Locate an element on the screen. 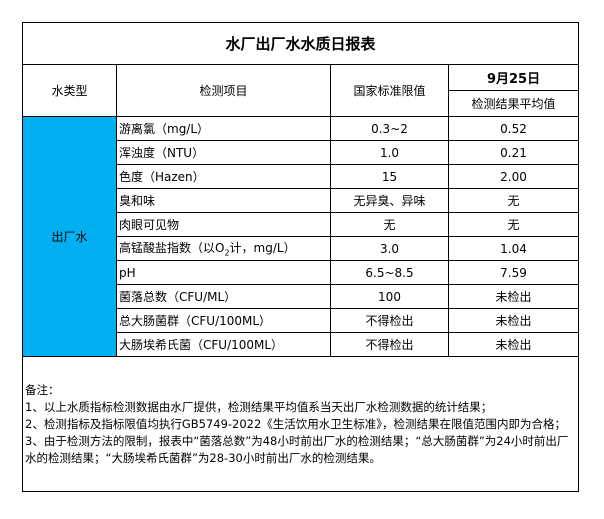  header-result: 检测结果平均值 is located at coordinates (513, 103).